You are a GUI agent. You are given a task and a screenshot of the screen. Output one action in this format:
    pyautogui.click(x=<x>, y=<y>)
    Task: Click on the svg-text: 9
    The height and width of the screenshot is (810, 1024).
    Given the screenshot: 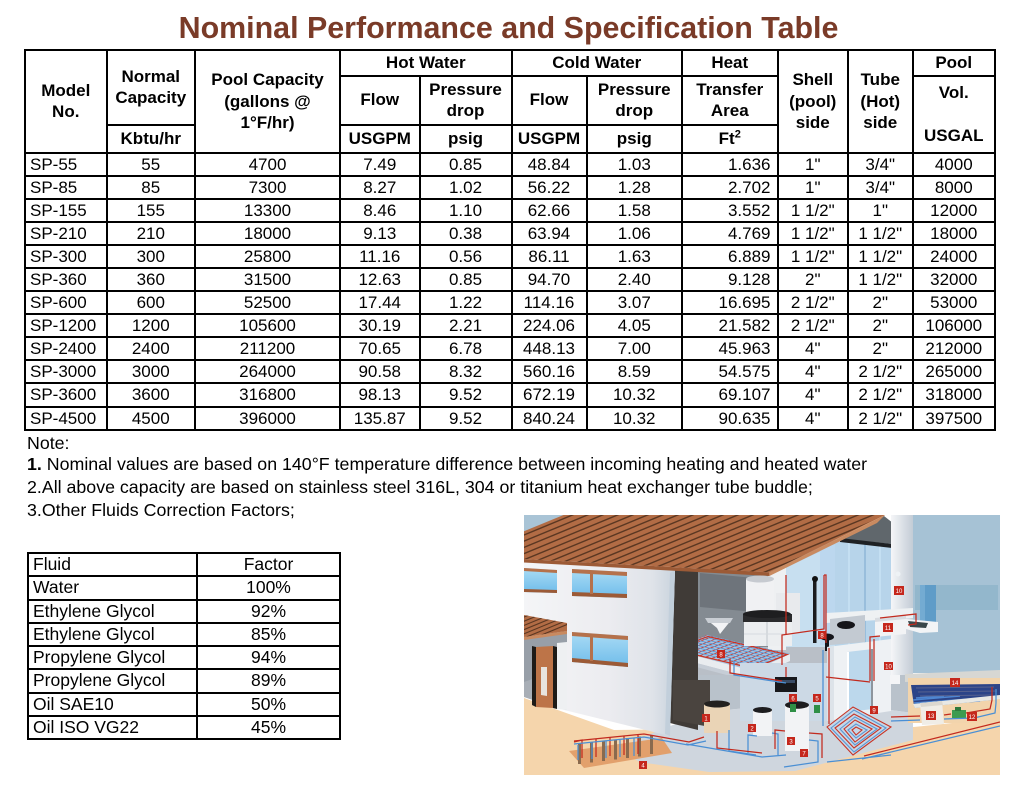 What is the action you would take?
    pyautogui.click(x=874, y=711)
    